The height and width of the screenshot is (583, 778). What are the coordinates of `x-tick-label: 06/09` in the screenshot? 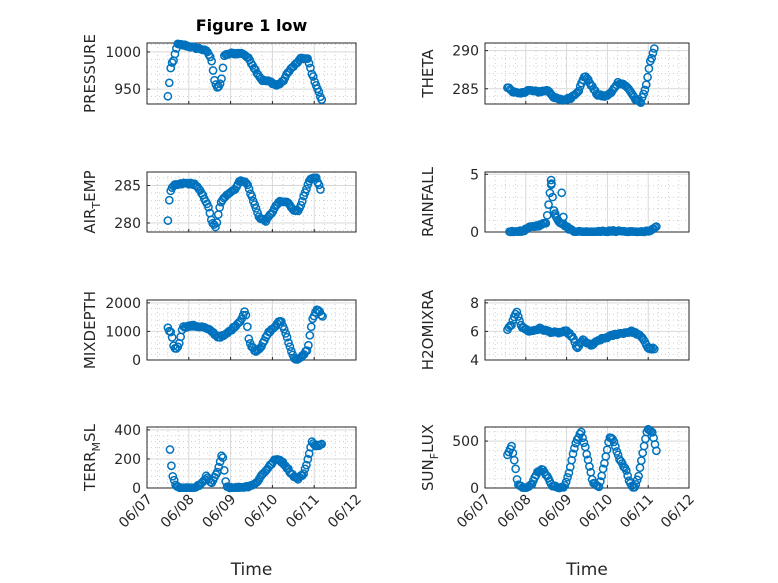 It's located at (220, 512).